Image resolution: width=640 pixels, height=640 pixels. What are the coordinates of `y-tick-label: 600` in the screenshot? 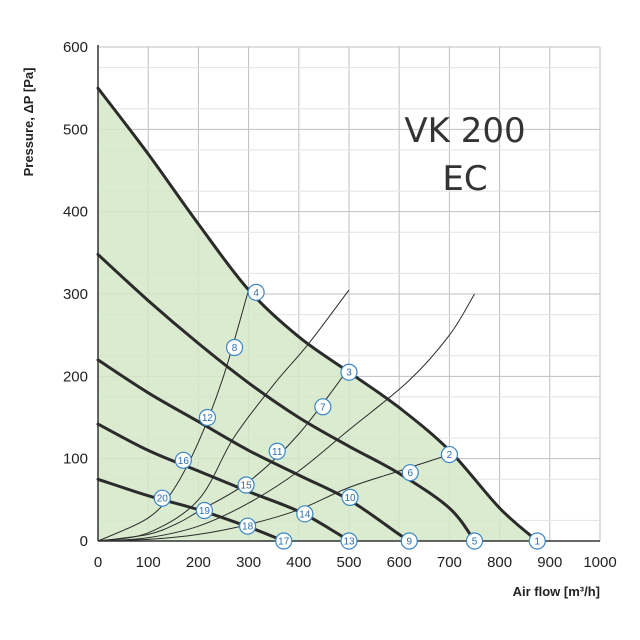 It's located at (75, 47).